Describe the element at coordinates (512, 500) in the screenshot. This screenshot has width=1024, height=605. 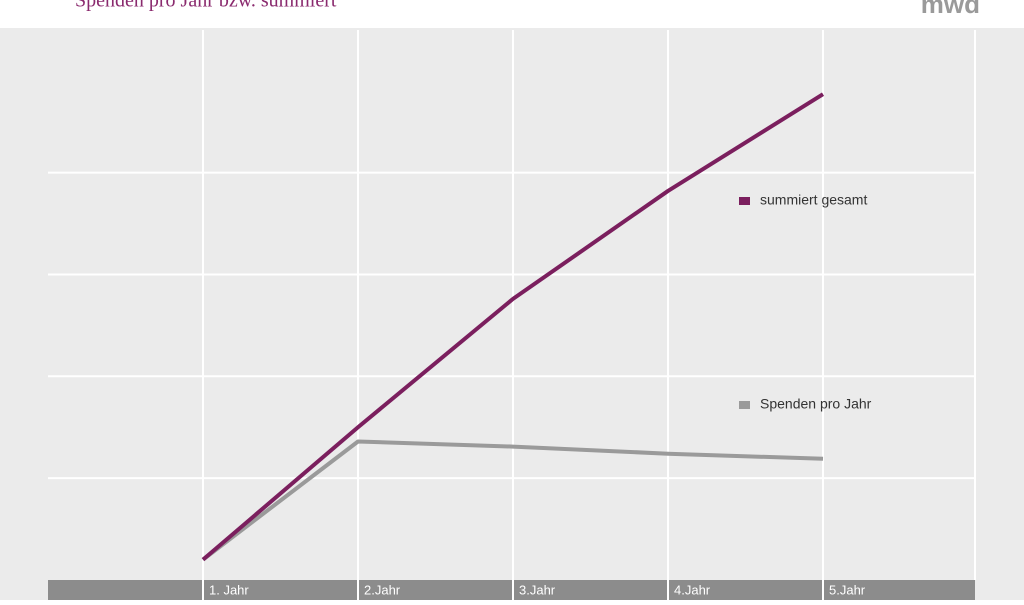
I see `data-line` at that location.